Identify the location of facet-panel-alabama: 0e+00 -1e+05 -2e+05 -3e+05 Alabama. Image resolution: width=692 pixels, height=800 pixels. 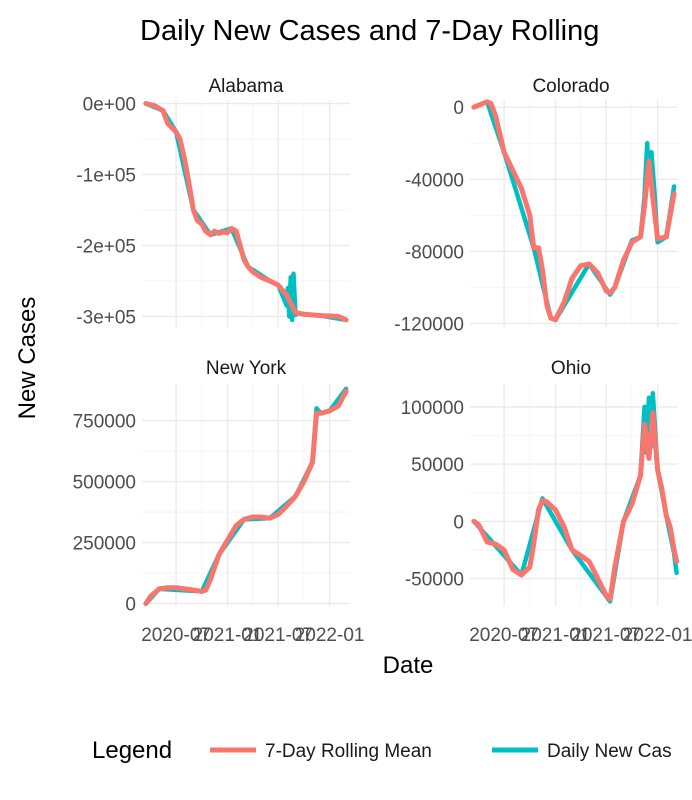
(213, 202).